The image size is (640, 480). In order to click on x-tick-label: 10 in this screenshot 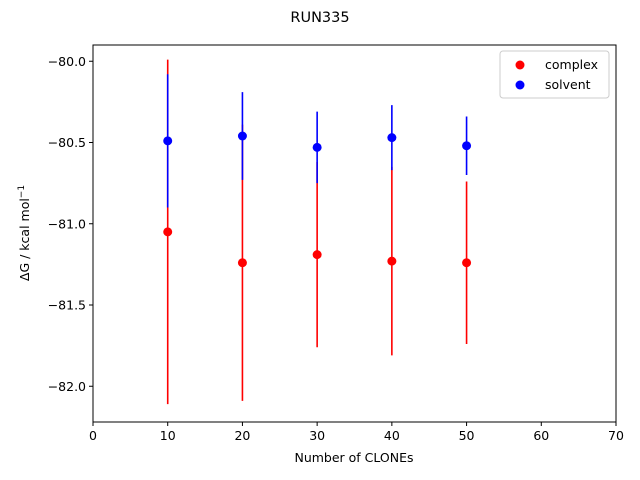, I will do `click(168, 435)`.